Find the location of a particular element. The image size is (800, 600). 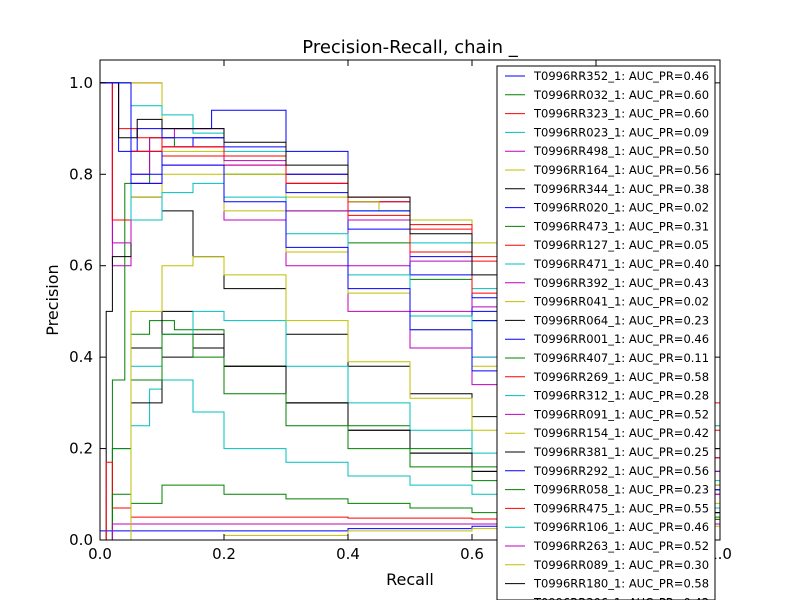

legend-label-12: T0996RR041_1: AUC_PR=0.02 is located at coordinates (621, 302).